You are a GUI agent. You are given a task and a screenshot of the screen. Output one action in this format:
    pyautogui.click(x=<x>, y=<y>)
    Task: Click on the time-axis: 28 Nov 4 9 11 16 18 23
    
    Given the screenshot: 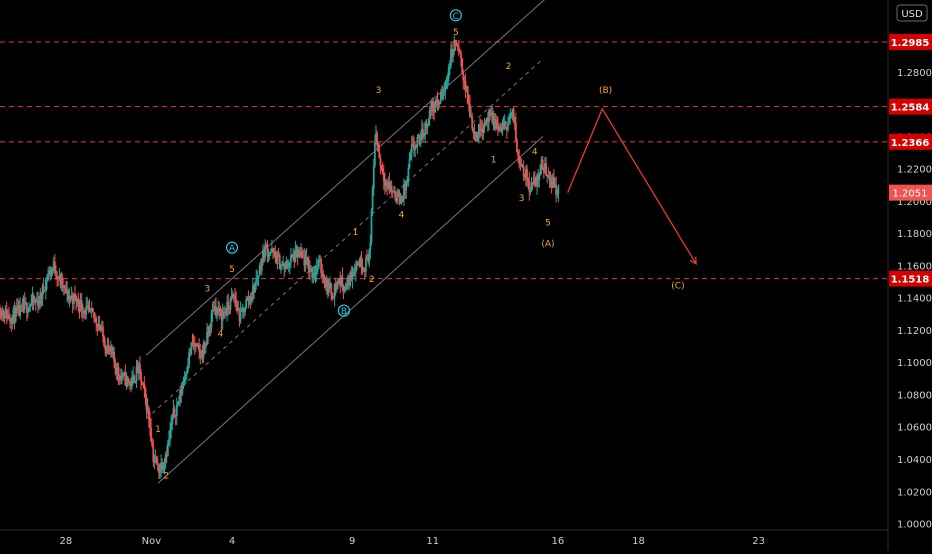 What is the action you would take?
    pyautogui.click(x=411, y=541)
    